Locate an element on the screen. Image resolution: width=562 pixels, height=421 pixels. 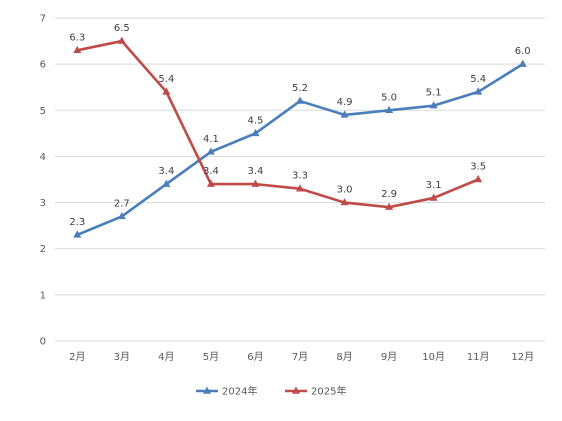
x-tick-label: 3月 is located at coordinates (122, 357).